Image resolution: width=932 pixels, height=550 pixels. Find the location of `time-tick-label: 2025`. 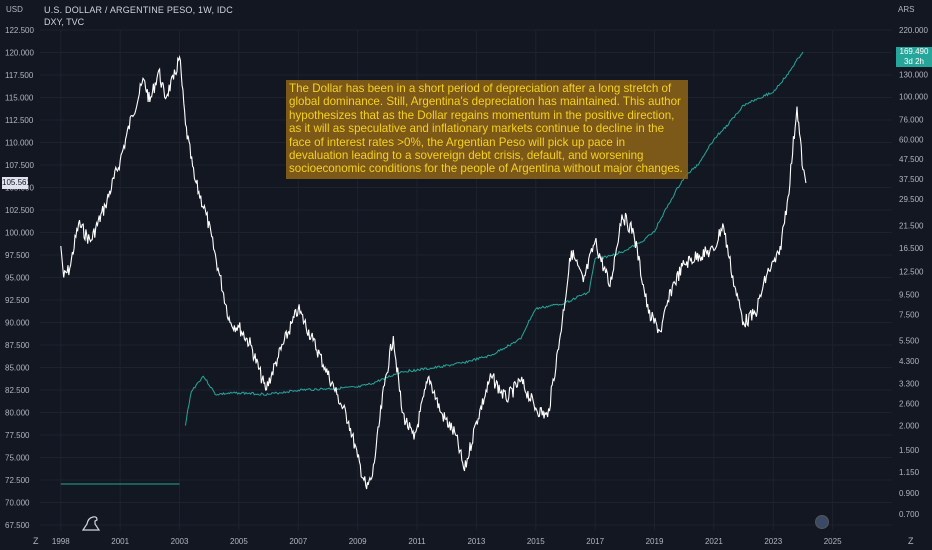

time-tick-label: 2025 is located at coordinates (833, 541).